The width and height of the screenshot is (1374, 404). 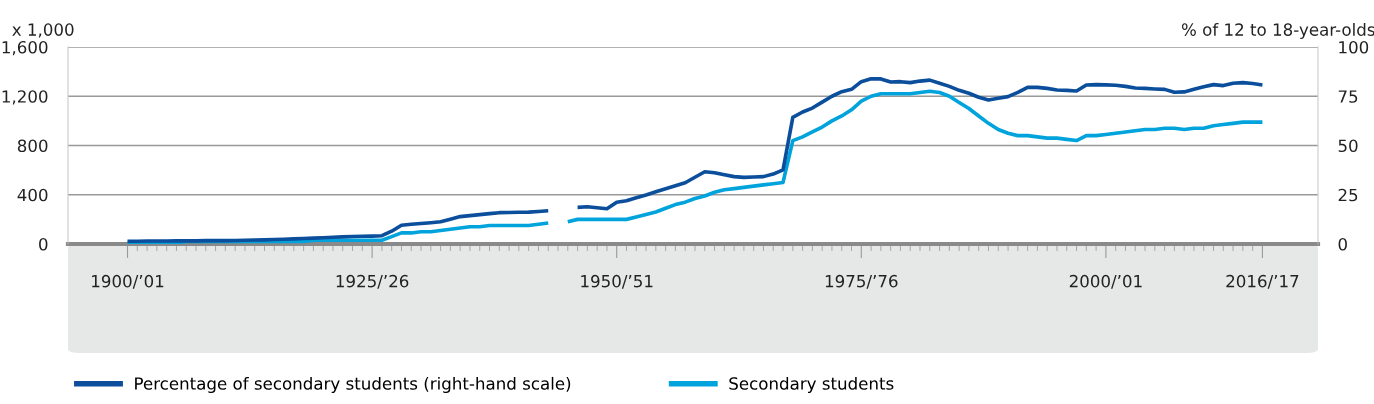 I want to click on y2-tick-label: 50, so click(x=1348, y=146).